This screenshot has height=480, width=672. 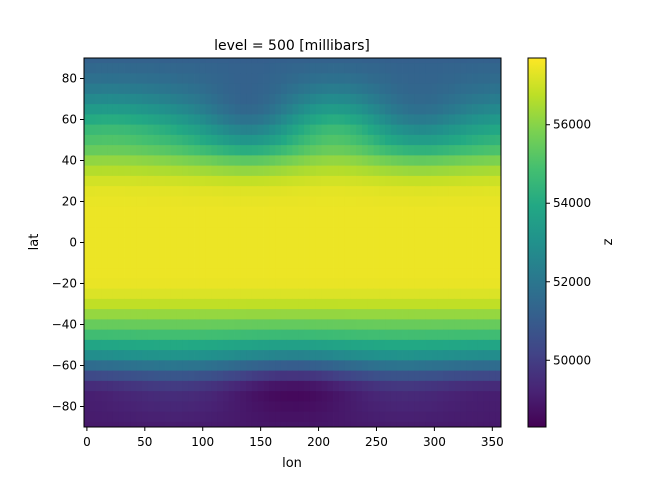 What do you see at coordinates (434, 442) in the screenshot?
I see `x-tick-label: 300` at bounding box center [434, 442].